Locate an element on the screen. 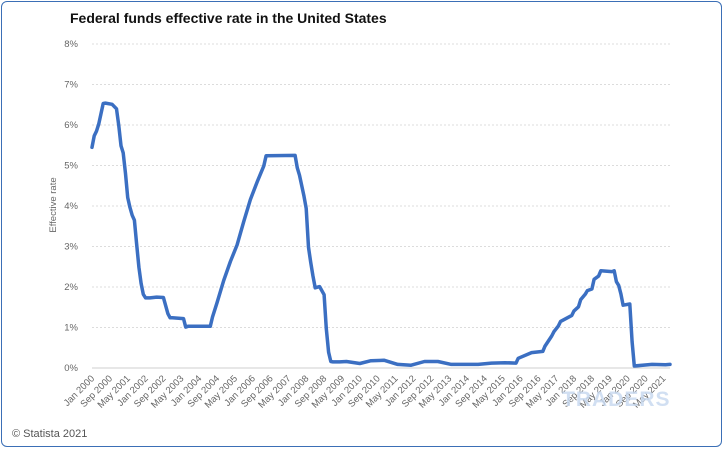 The width and height of the screenshot is (725, 450). source-credit: © Statista 2021 is located at coordinates (50, 434).